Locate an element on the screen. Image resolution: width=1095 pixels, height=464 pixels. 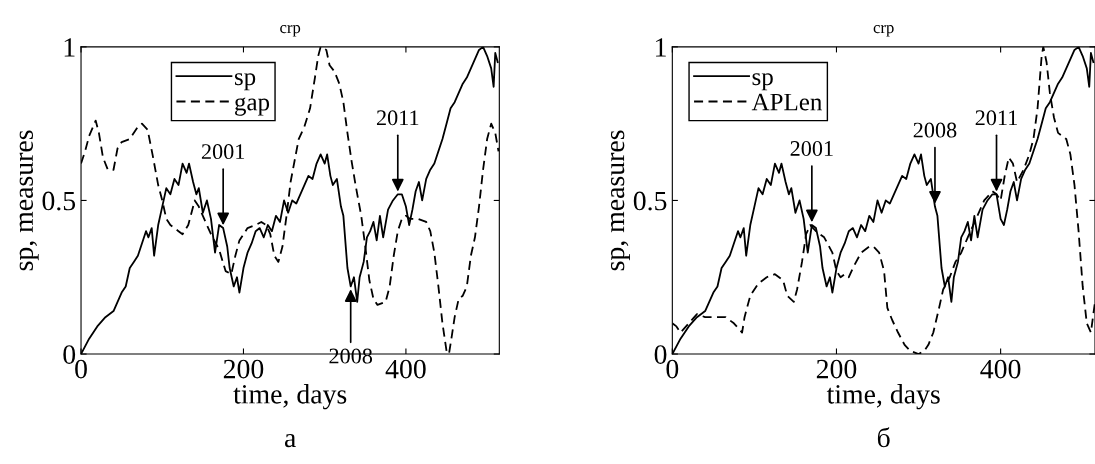
legend-label: gap is located at coordinates (252, 106).